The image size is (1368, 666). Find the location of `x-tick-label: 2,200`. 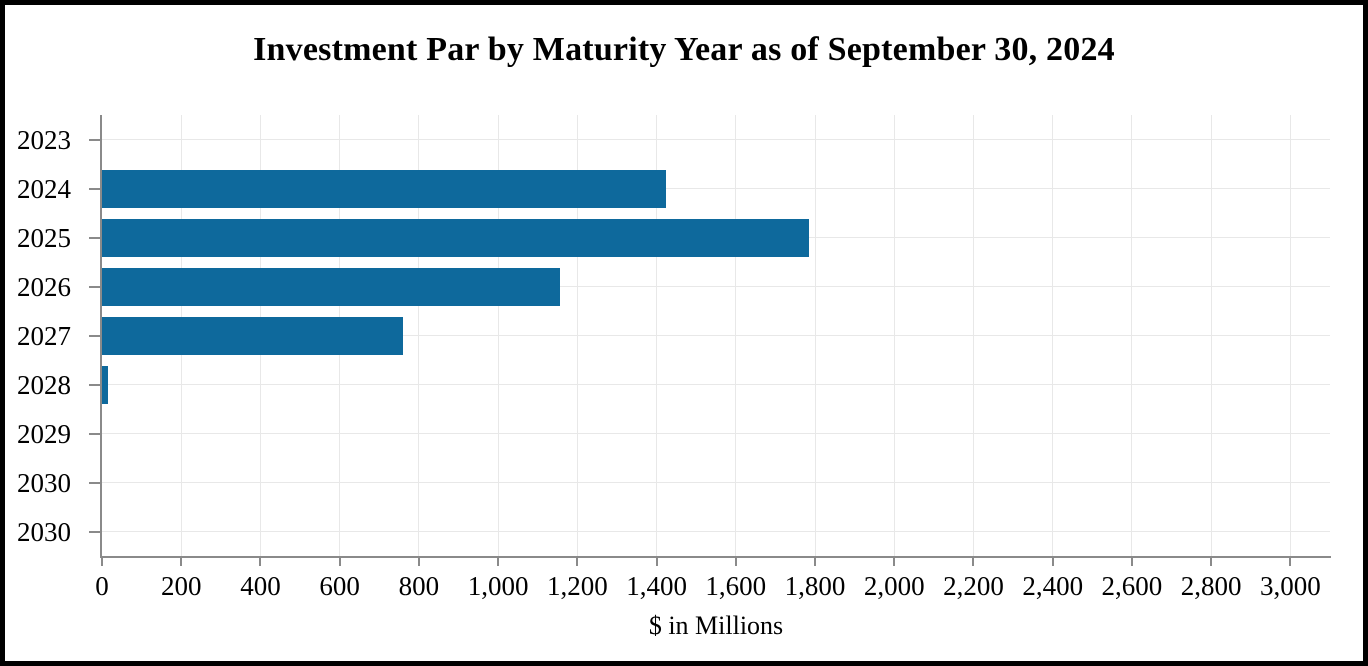

x-tick-label: 2,200 is located at coordinates (973, 586).